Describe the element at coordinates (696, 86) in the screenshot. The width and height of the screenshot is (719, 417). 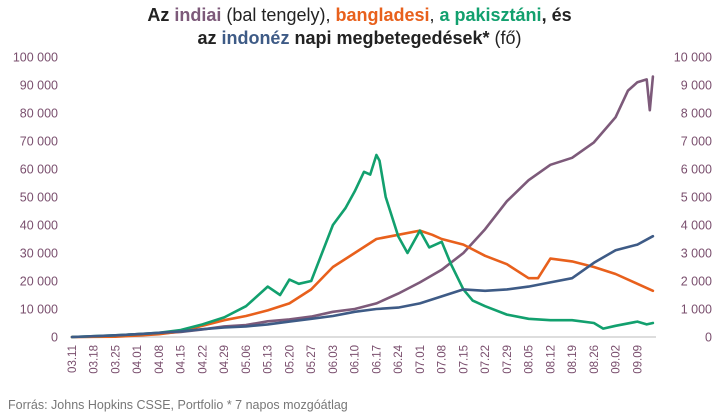
I see `right-tick-label: 9 000` at that location.